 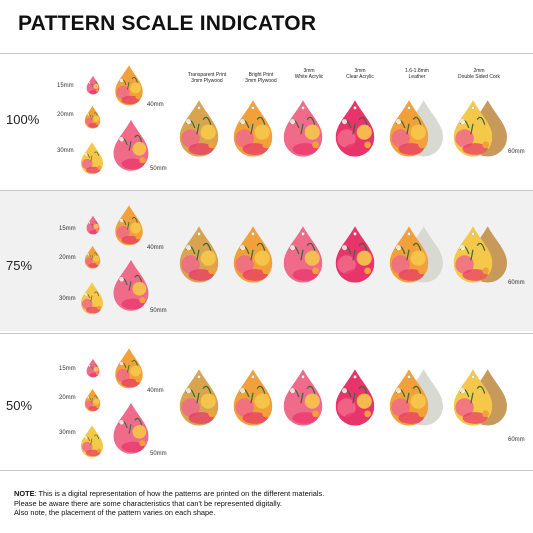 I want to click on scale-label-75: 75%, so click(x=19, y=265).